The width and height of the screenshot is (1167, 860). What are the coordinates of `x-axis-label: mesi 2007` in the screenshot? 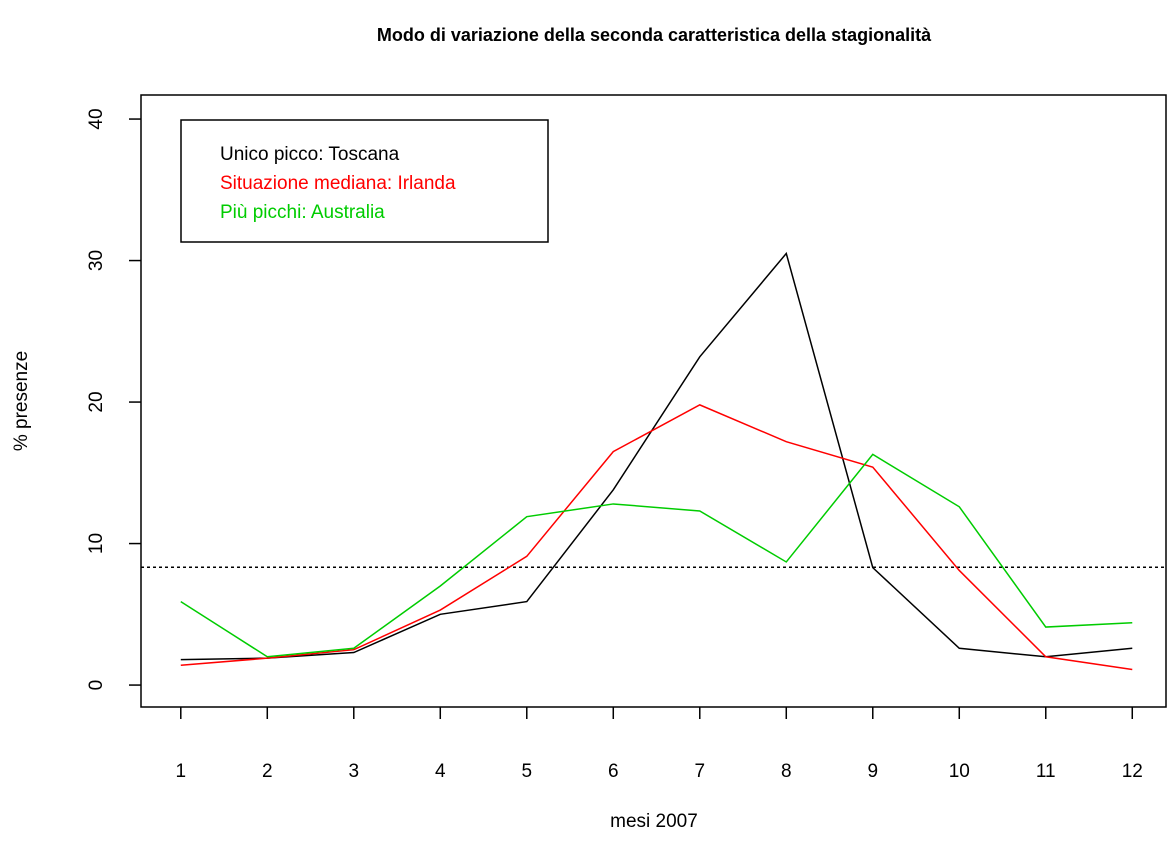 It's located at (654, 821).